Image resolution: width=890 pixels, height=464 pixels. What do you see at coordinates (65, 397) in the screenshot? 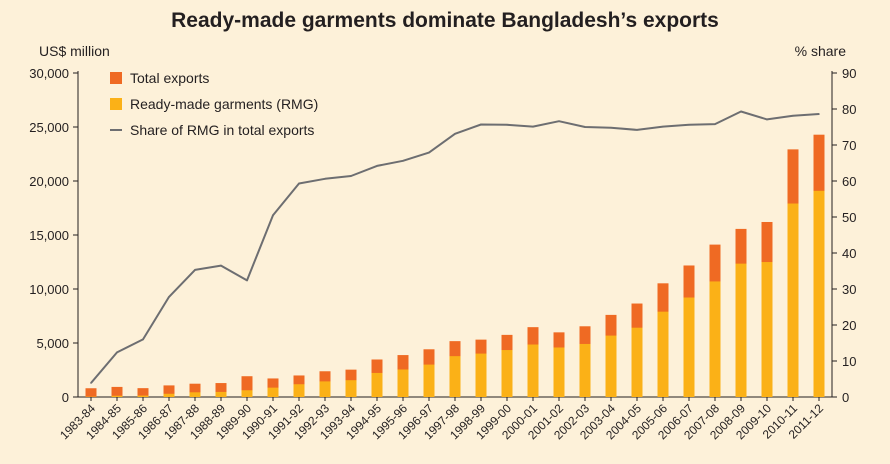
I see `left-tick-label: 0` at bounding box center [65, 397].